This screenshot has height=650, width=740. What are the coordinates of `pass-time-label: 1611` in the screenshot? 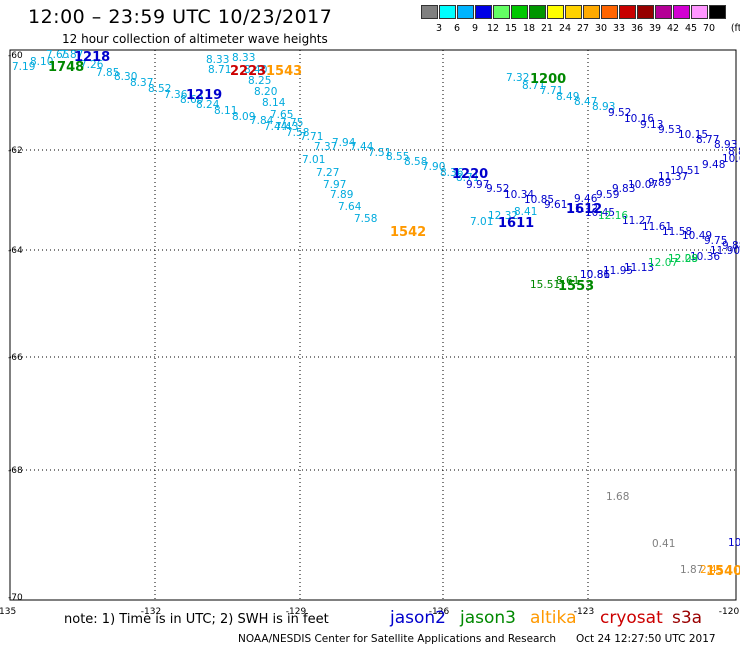 It's located at (516, 223).